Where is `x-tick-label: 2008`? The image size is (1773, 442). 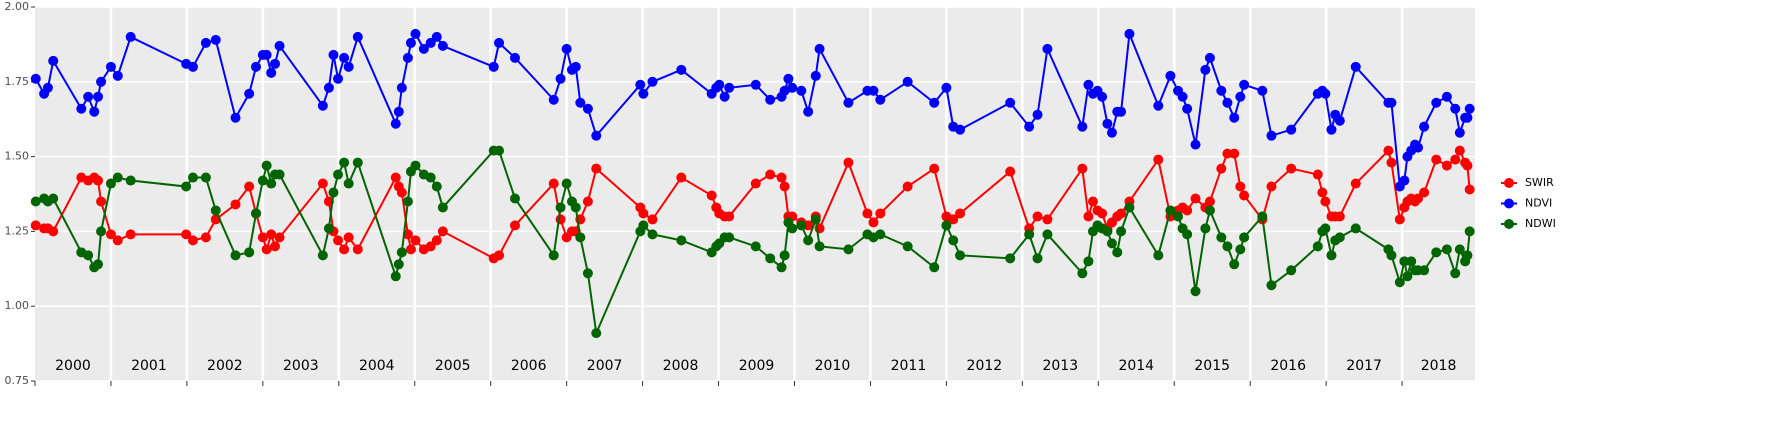
x-tick-label: 2008 is located at coordinates (681, 366).